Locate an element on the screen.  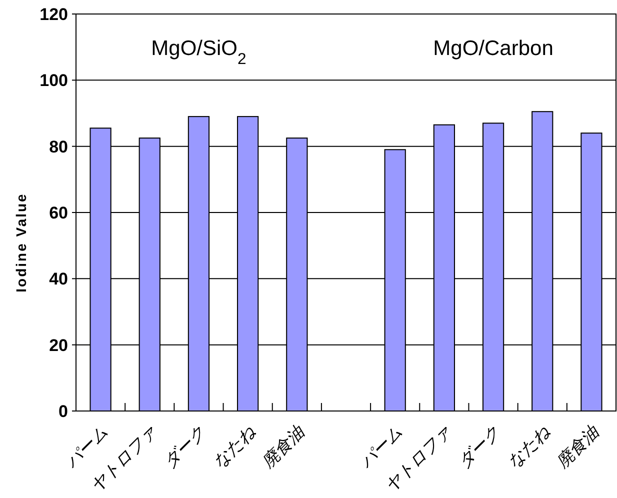
y-tick-label: 20 is located at coordinates (58, 345).